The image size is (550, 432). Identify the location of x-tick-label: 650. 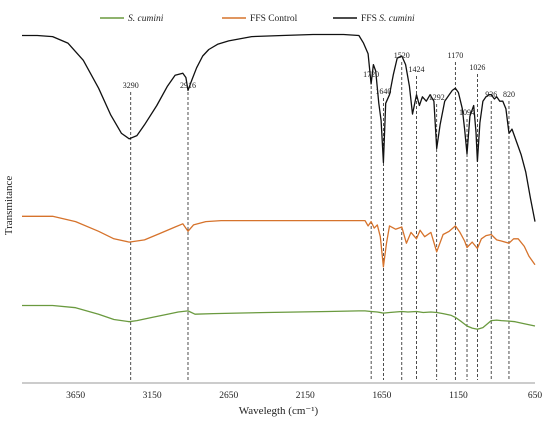
(535, 396).